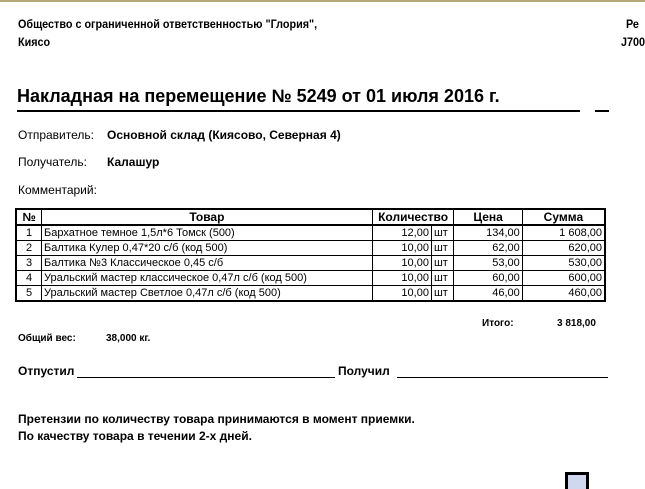  I want to click on row-item: Балтика №3 Классическое 0,45 с/б, so click(207, 263).